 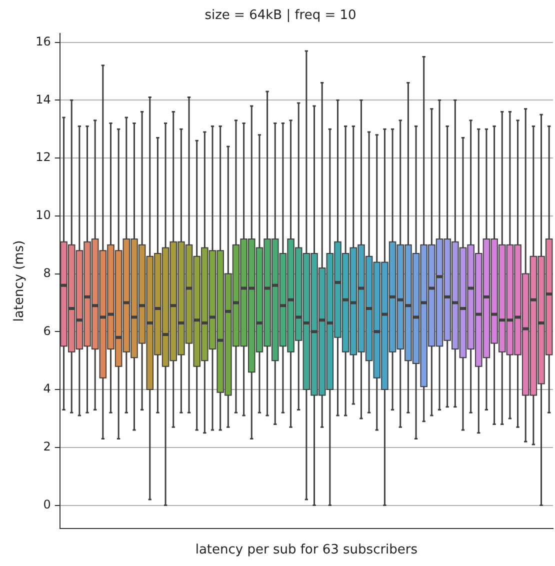 What do you see at coordinates (43, 157) in the screenshot?
I see `y-tick-label: 12` at bounding box center [43, 157].